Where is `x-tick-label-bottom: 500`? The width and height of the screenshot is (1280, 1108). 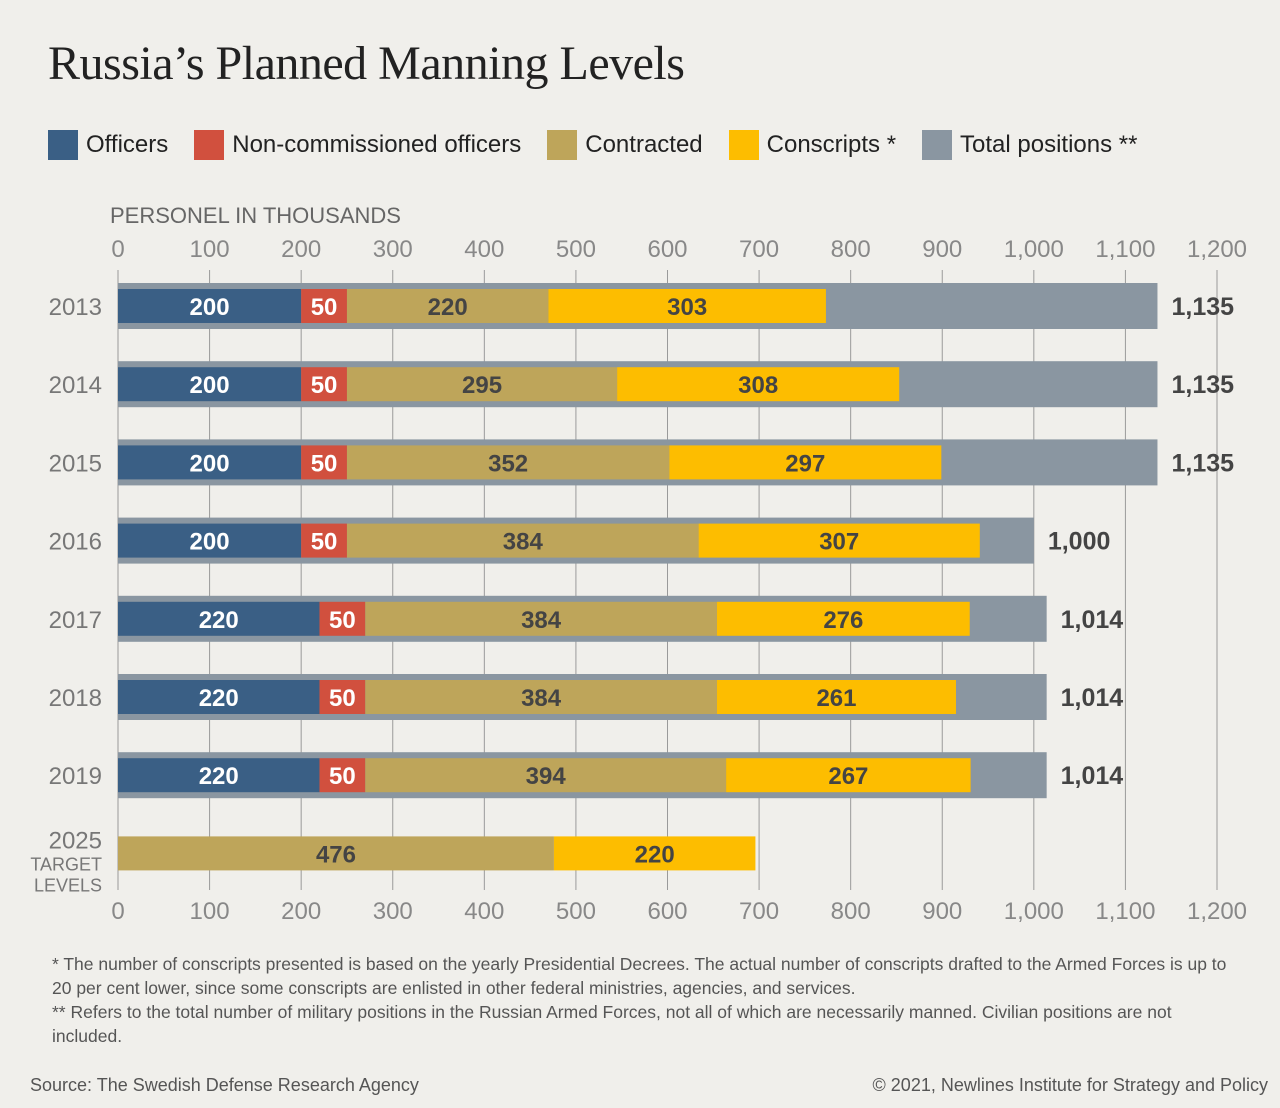
x-tick-label-bottom: 500 is located at coordinates (576, 911).